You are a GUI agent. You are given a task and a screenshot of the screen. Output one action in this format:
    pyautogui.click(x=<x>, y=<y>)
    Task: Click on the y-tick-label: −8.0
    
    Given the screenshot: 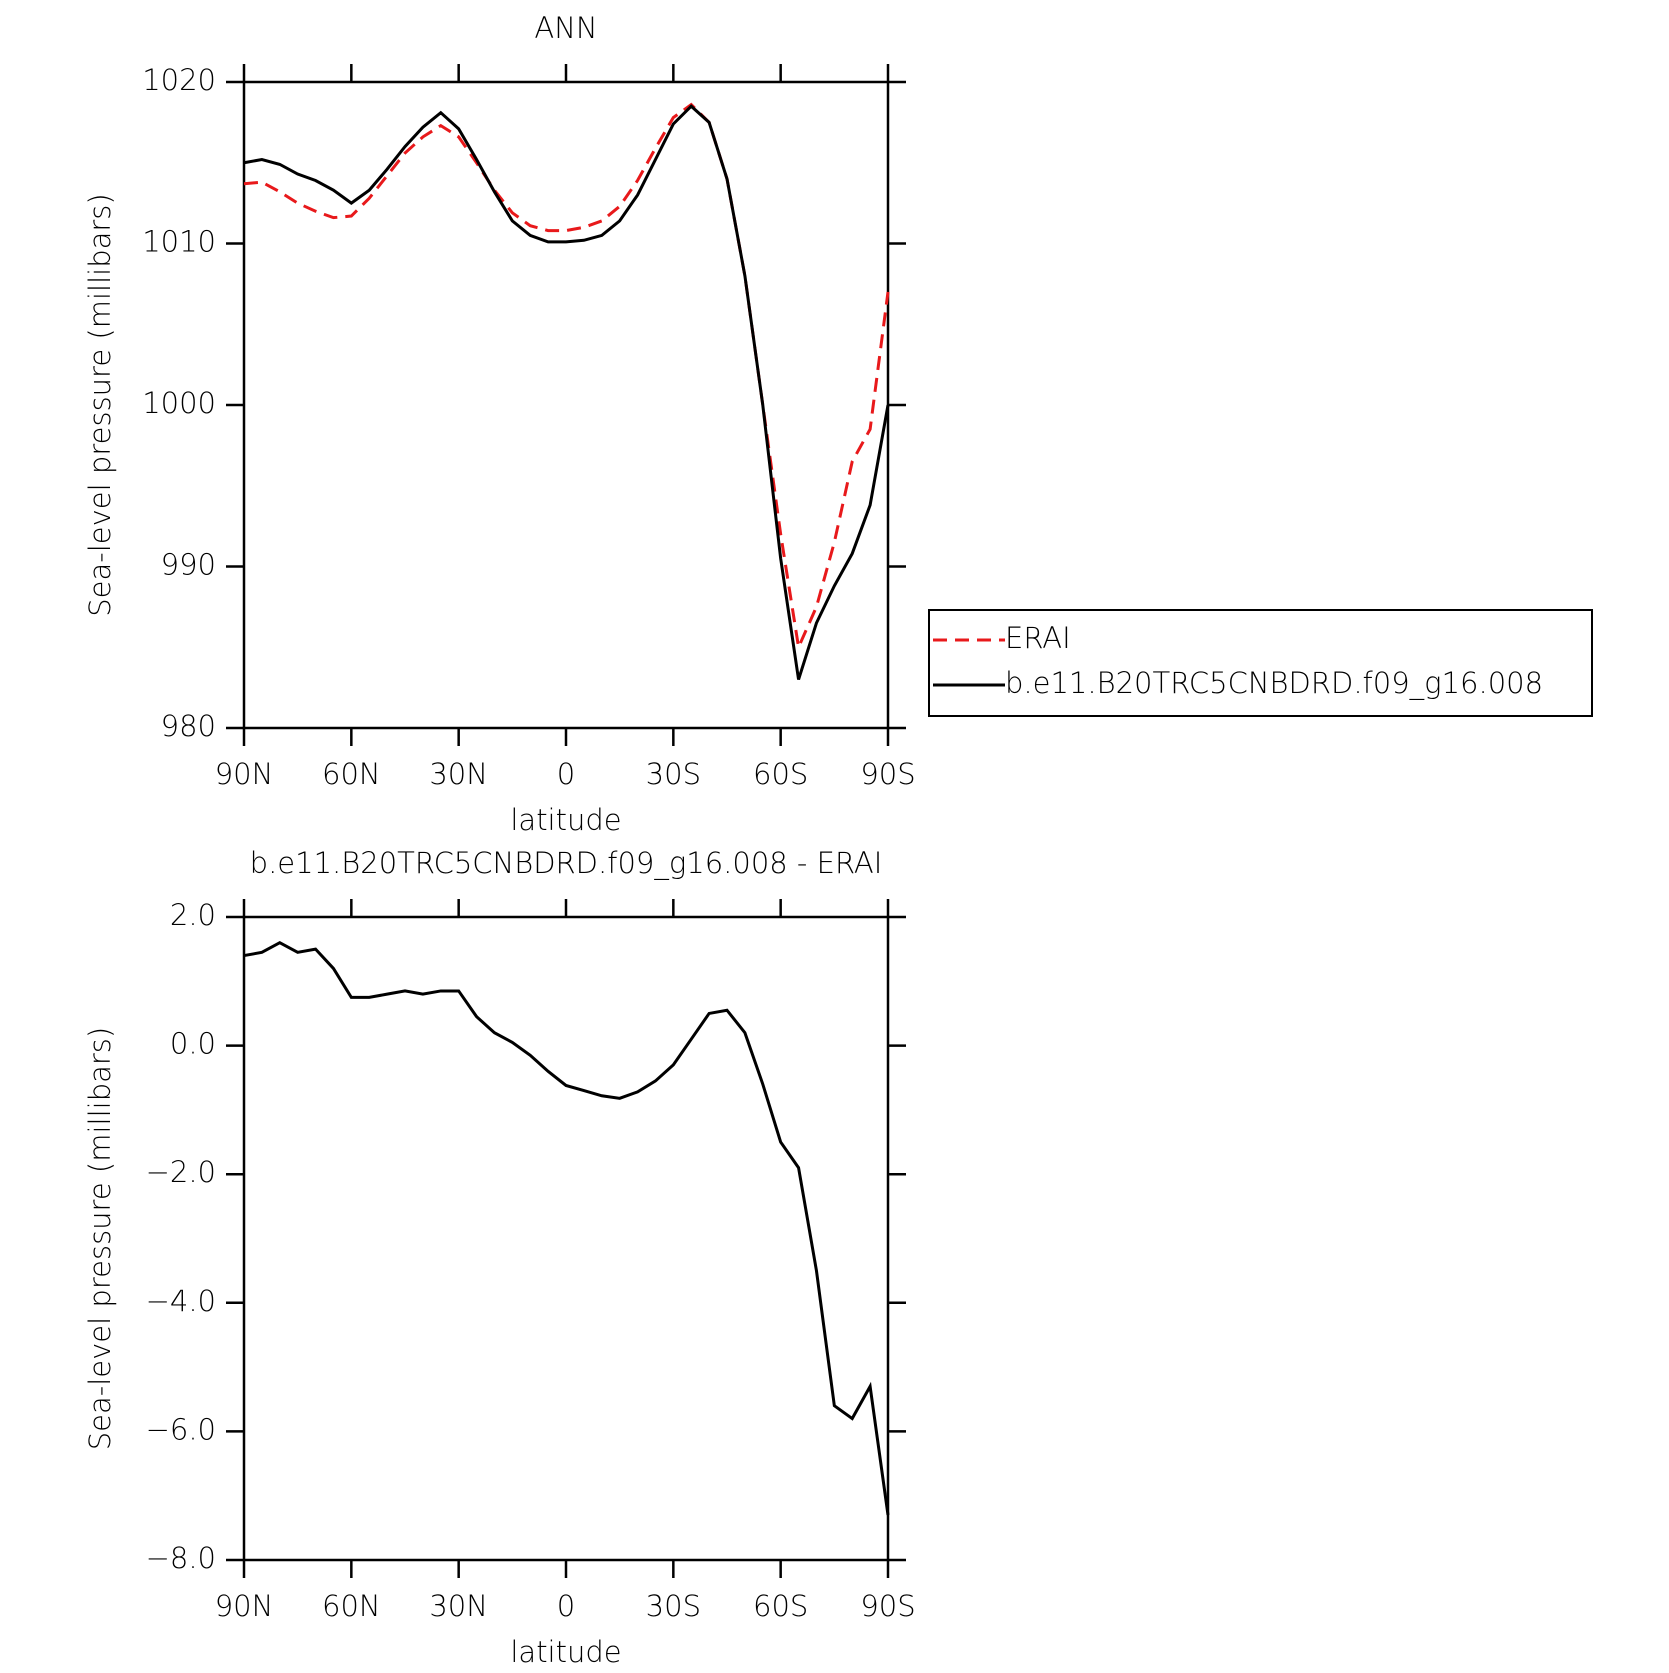 What is the action you would take?
    pyautogui.click(x=181, y=1558)
    